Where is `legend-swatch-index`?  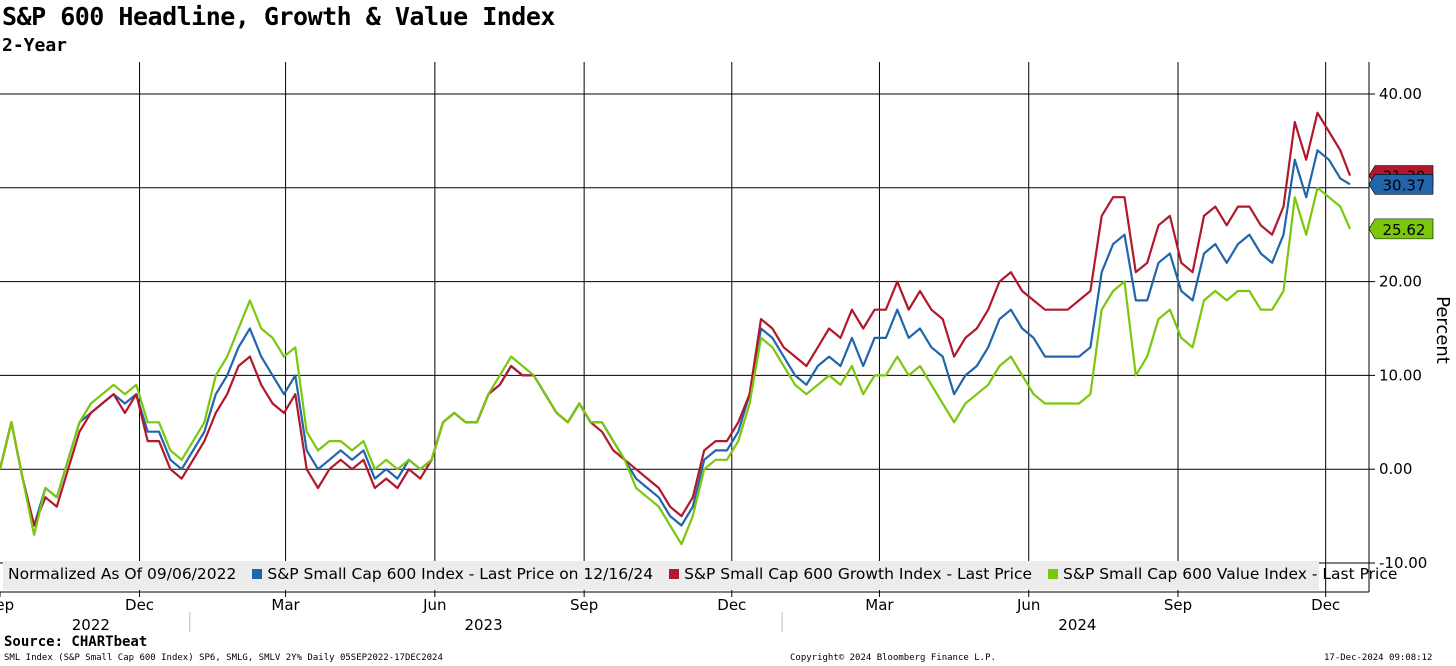
legend-swatch-index is located at coordinates (257, 574).